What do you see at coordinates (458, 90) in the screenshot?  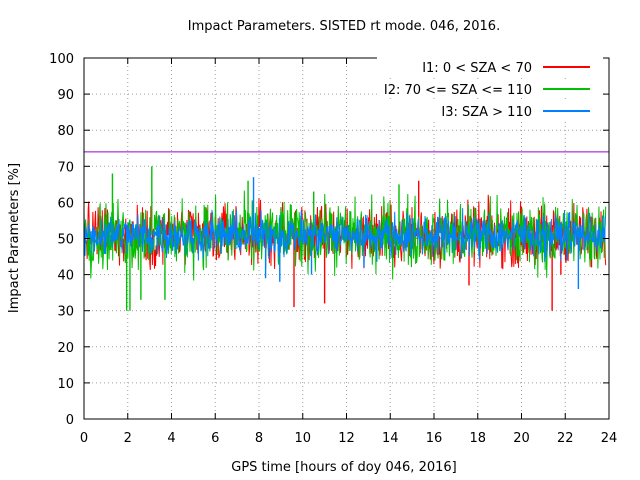 I see `legend-label: I2: 70 <= SZA <= 110` at bounding box center [458, 90].